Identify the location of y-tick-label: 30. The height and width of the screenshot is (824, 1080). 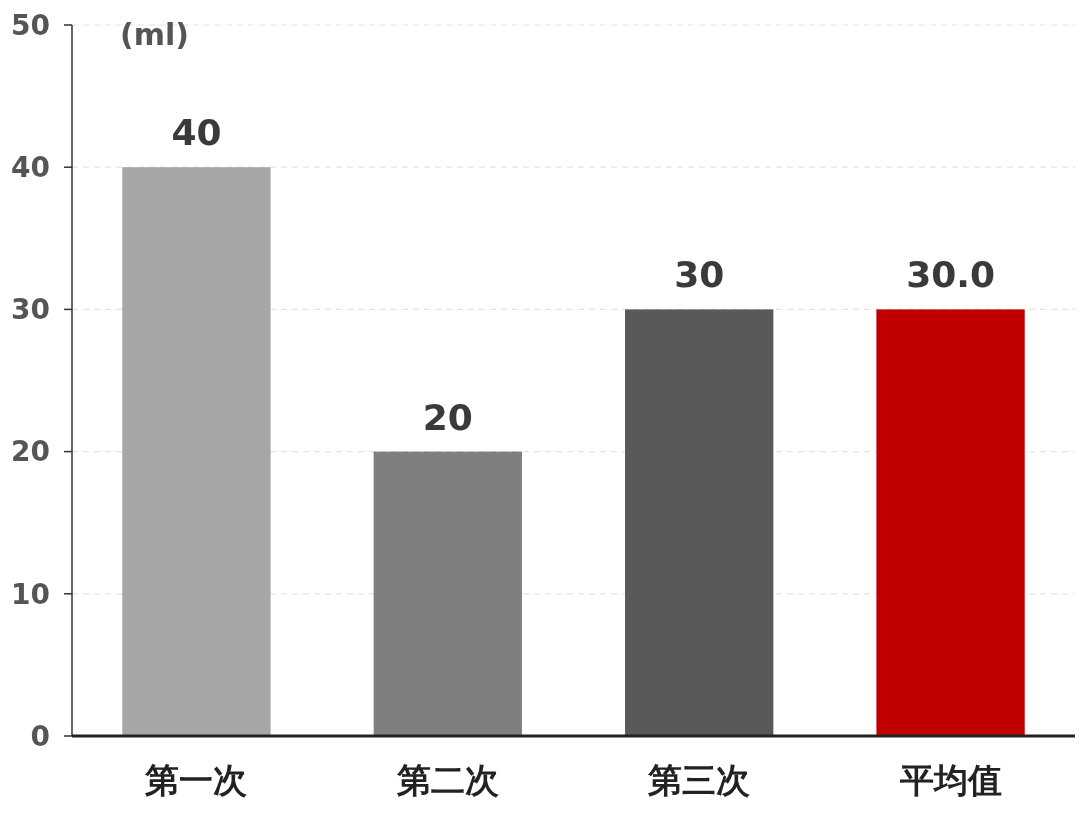
(30, 310).